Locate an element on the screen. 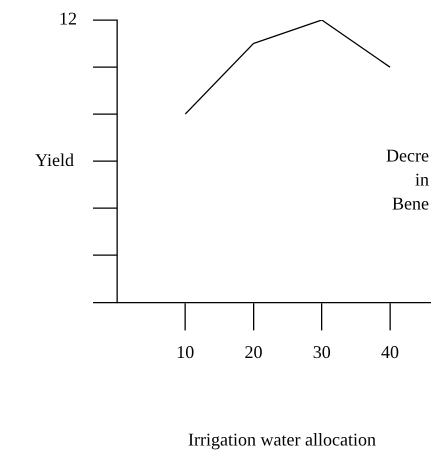 The height and width of the screenshot is (471, 431). annotation: Decre is located at coordinates (408, 156).